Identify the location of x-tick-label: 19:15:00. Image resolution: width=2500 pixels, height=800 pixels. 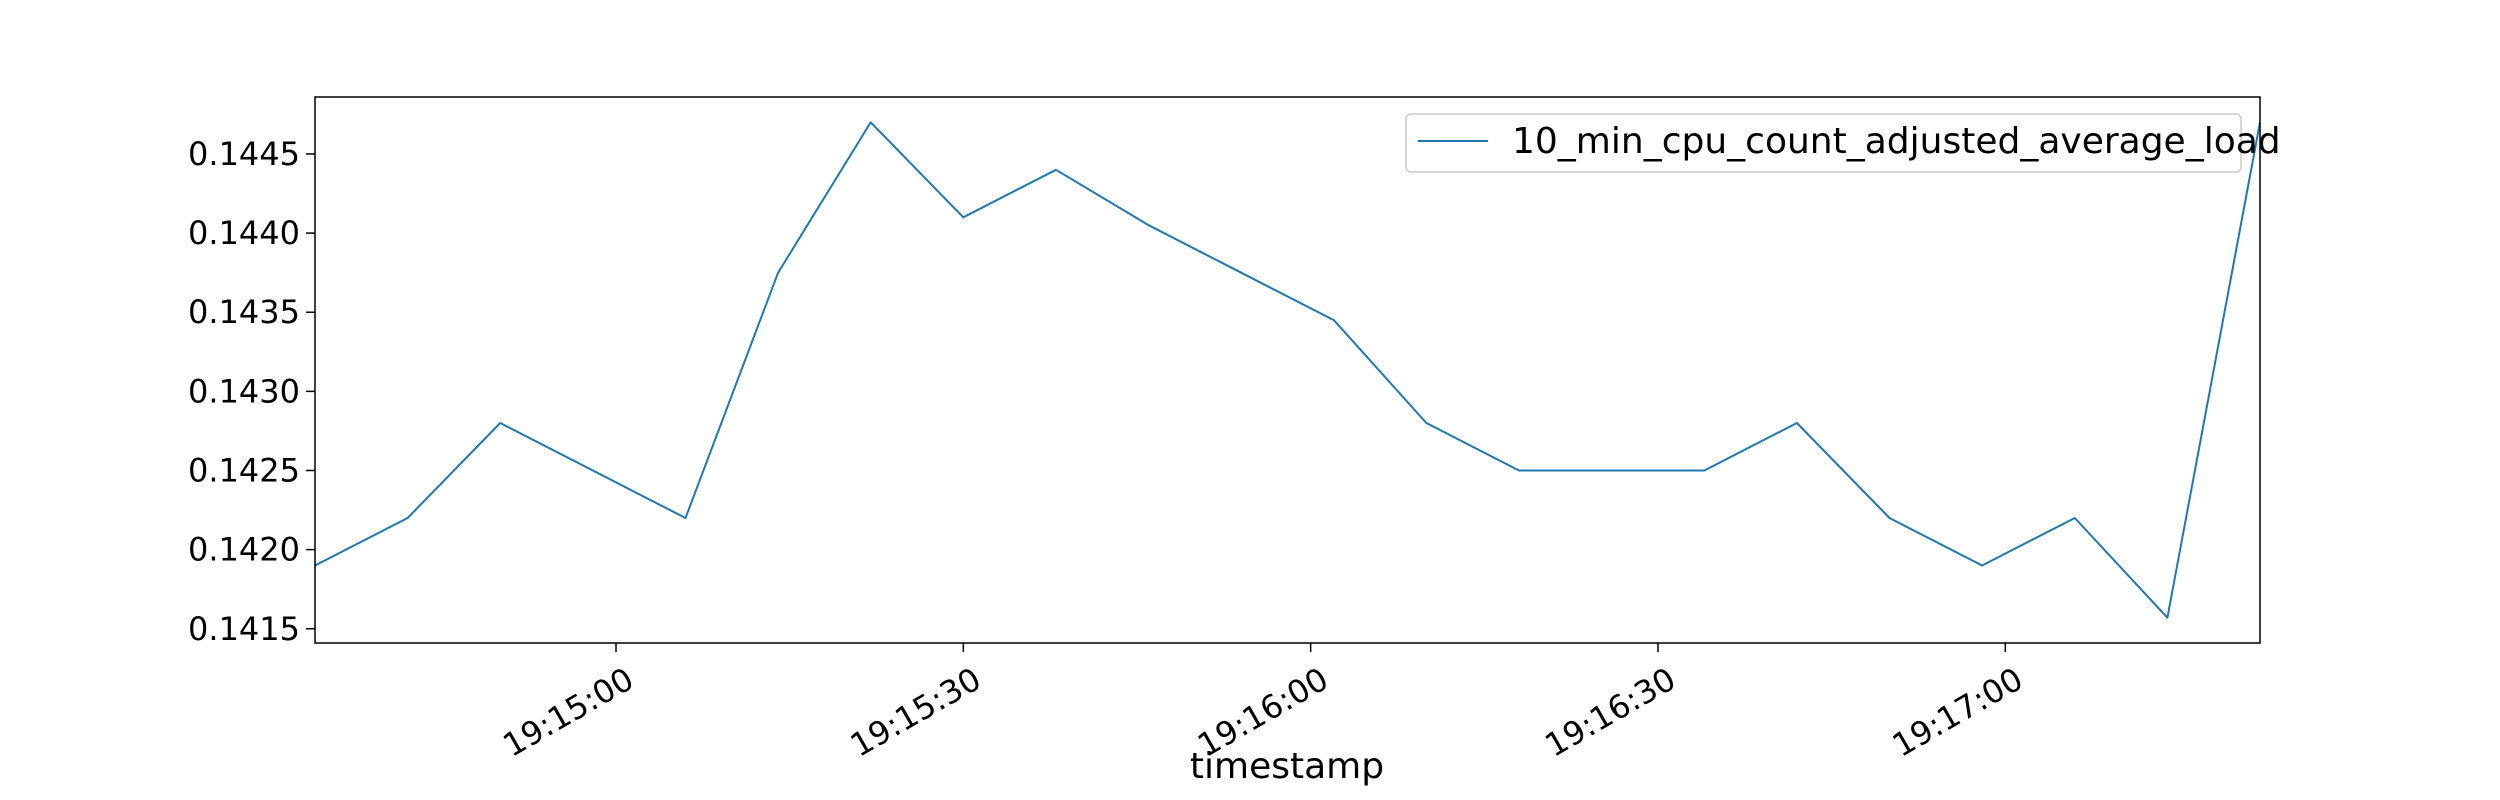
(568, 712).